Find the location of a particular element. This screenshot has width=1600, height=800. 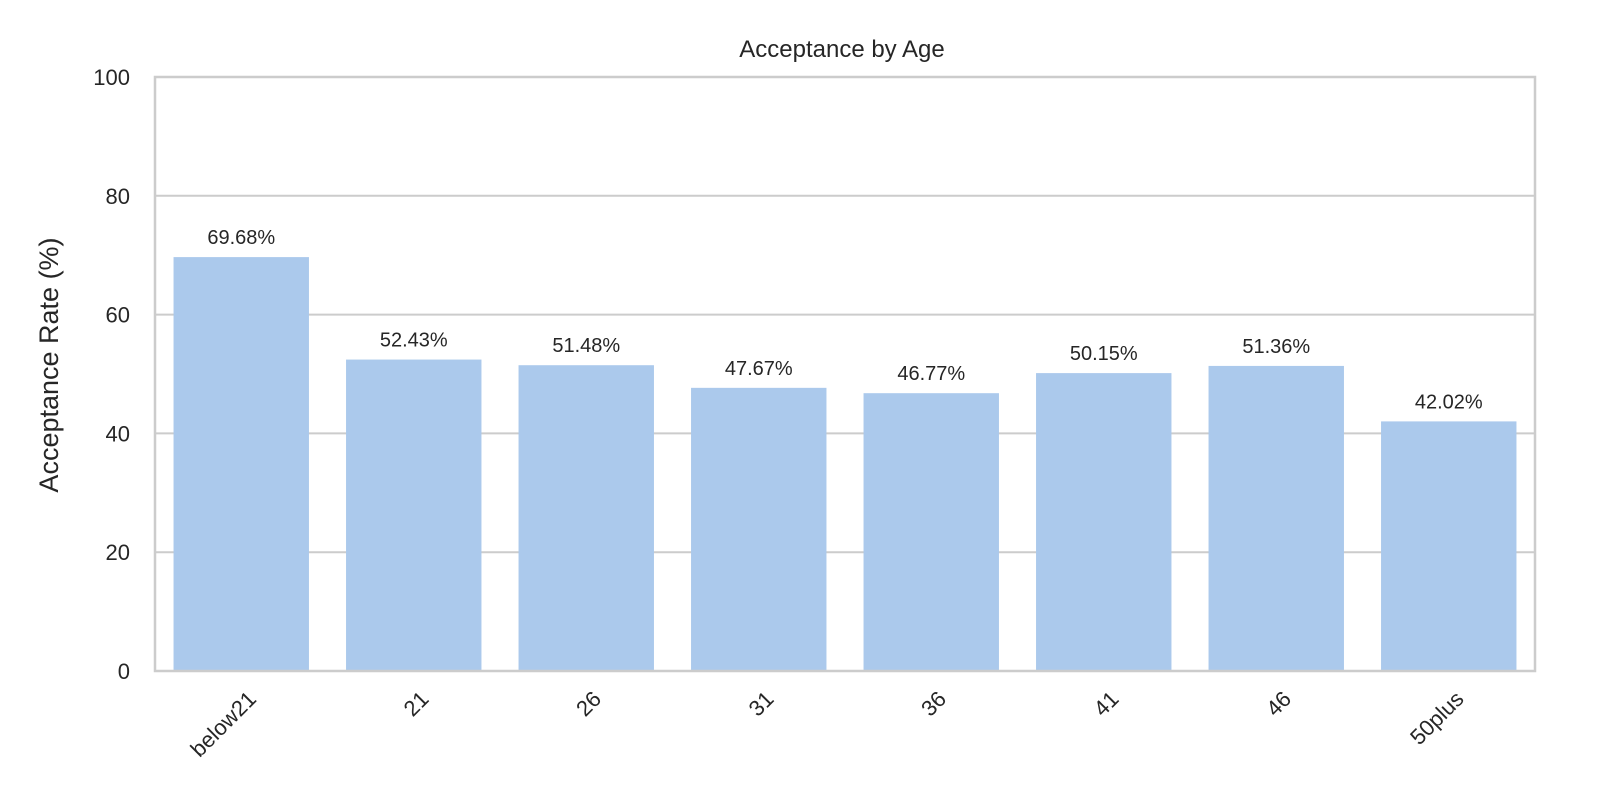

bar-data-label: 51.48% is located at coordinates (586, 346).